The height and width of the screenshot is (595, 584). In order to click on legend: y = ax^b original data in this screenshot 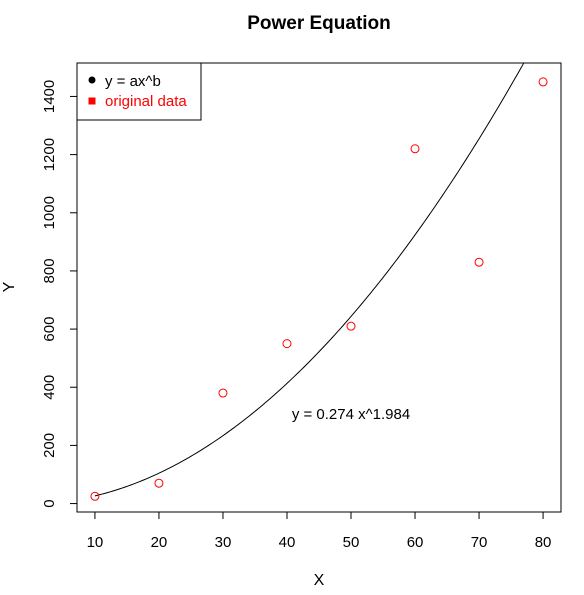, I will do `click(139, 91)`.